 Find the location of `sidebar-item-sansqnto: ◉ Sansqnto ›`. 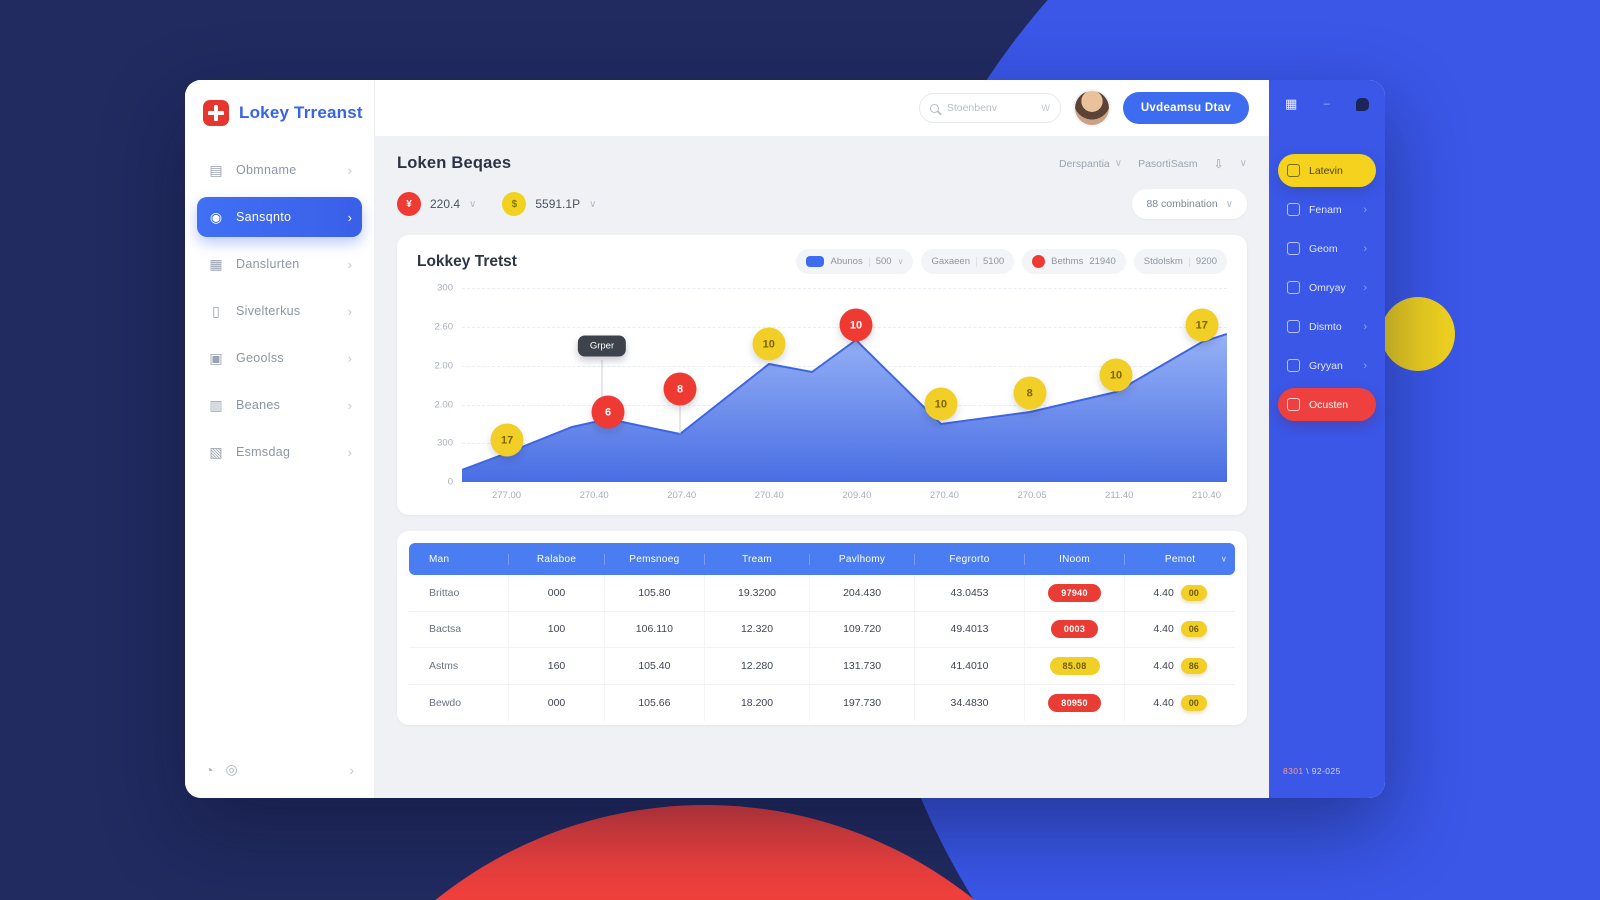

sidebar-item-sansqnto: ◉ Sansqnto › is located at coordinates (279, 217).